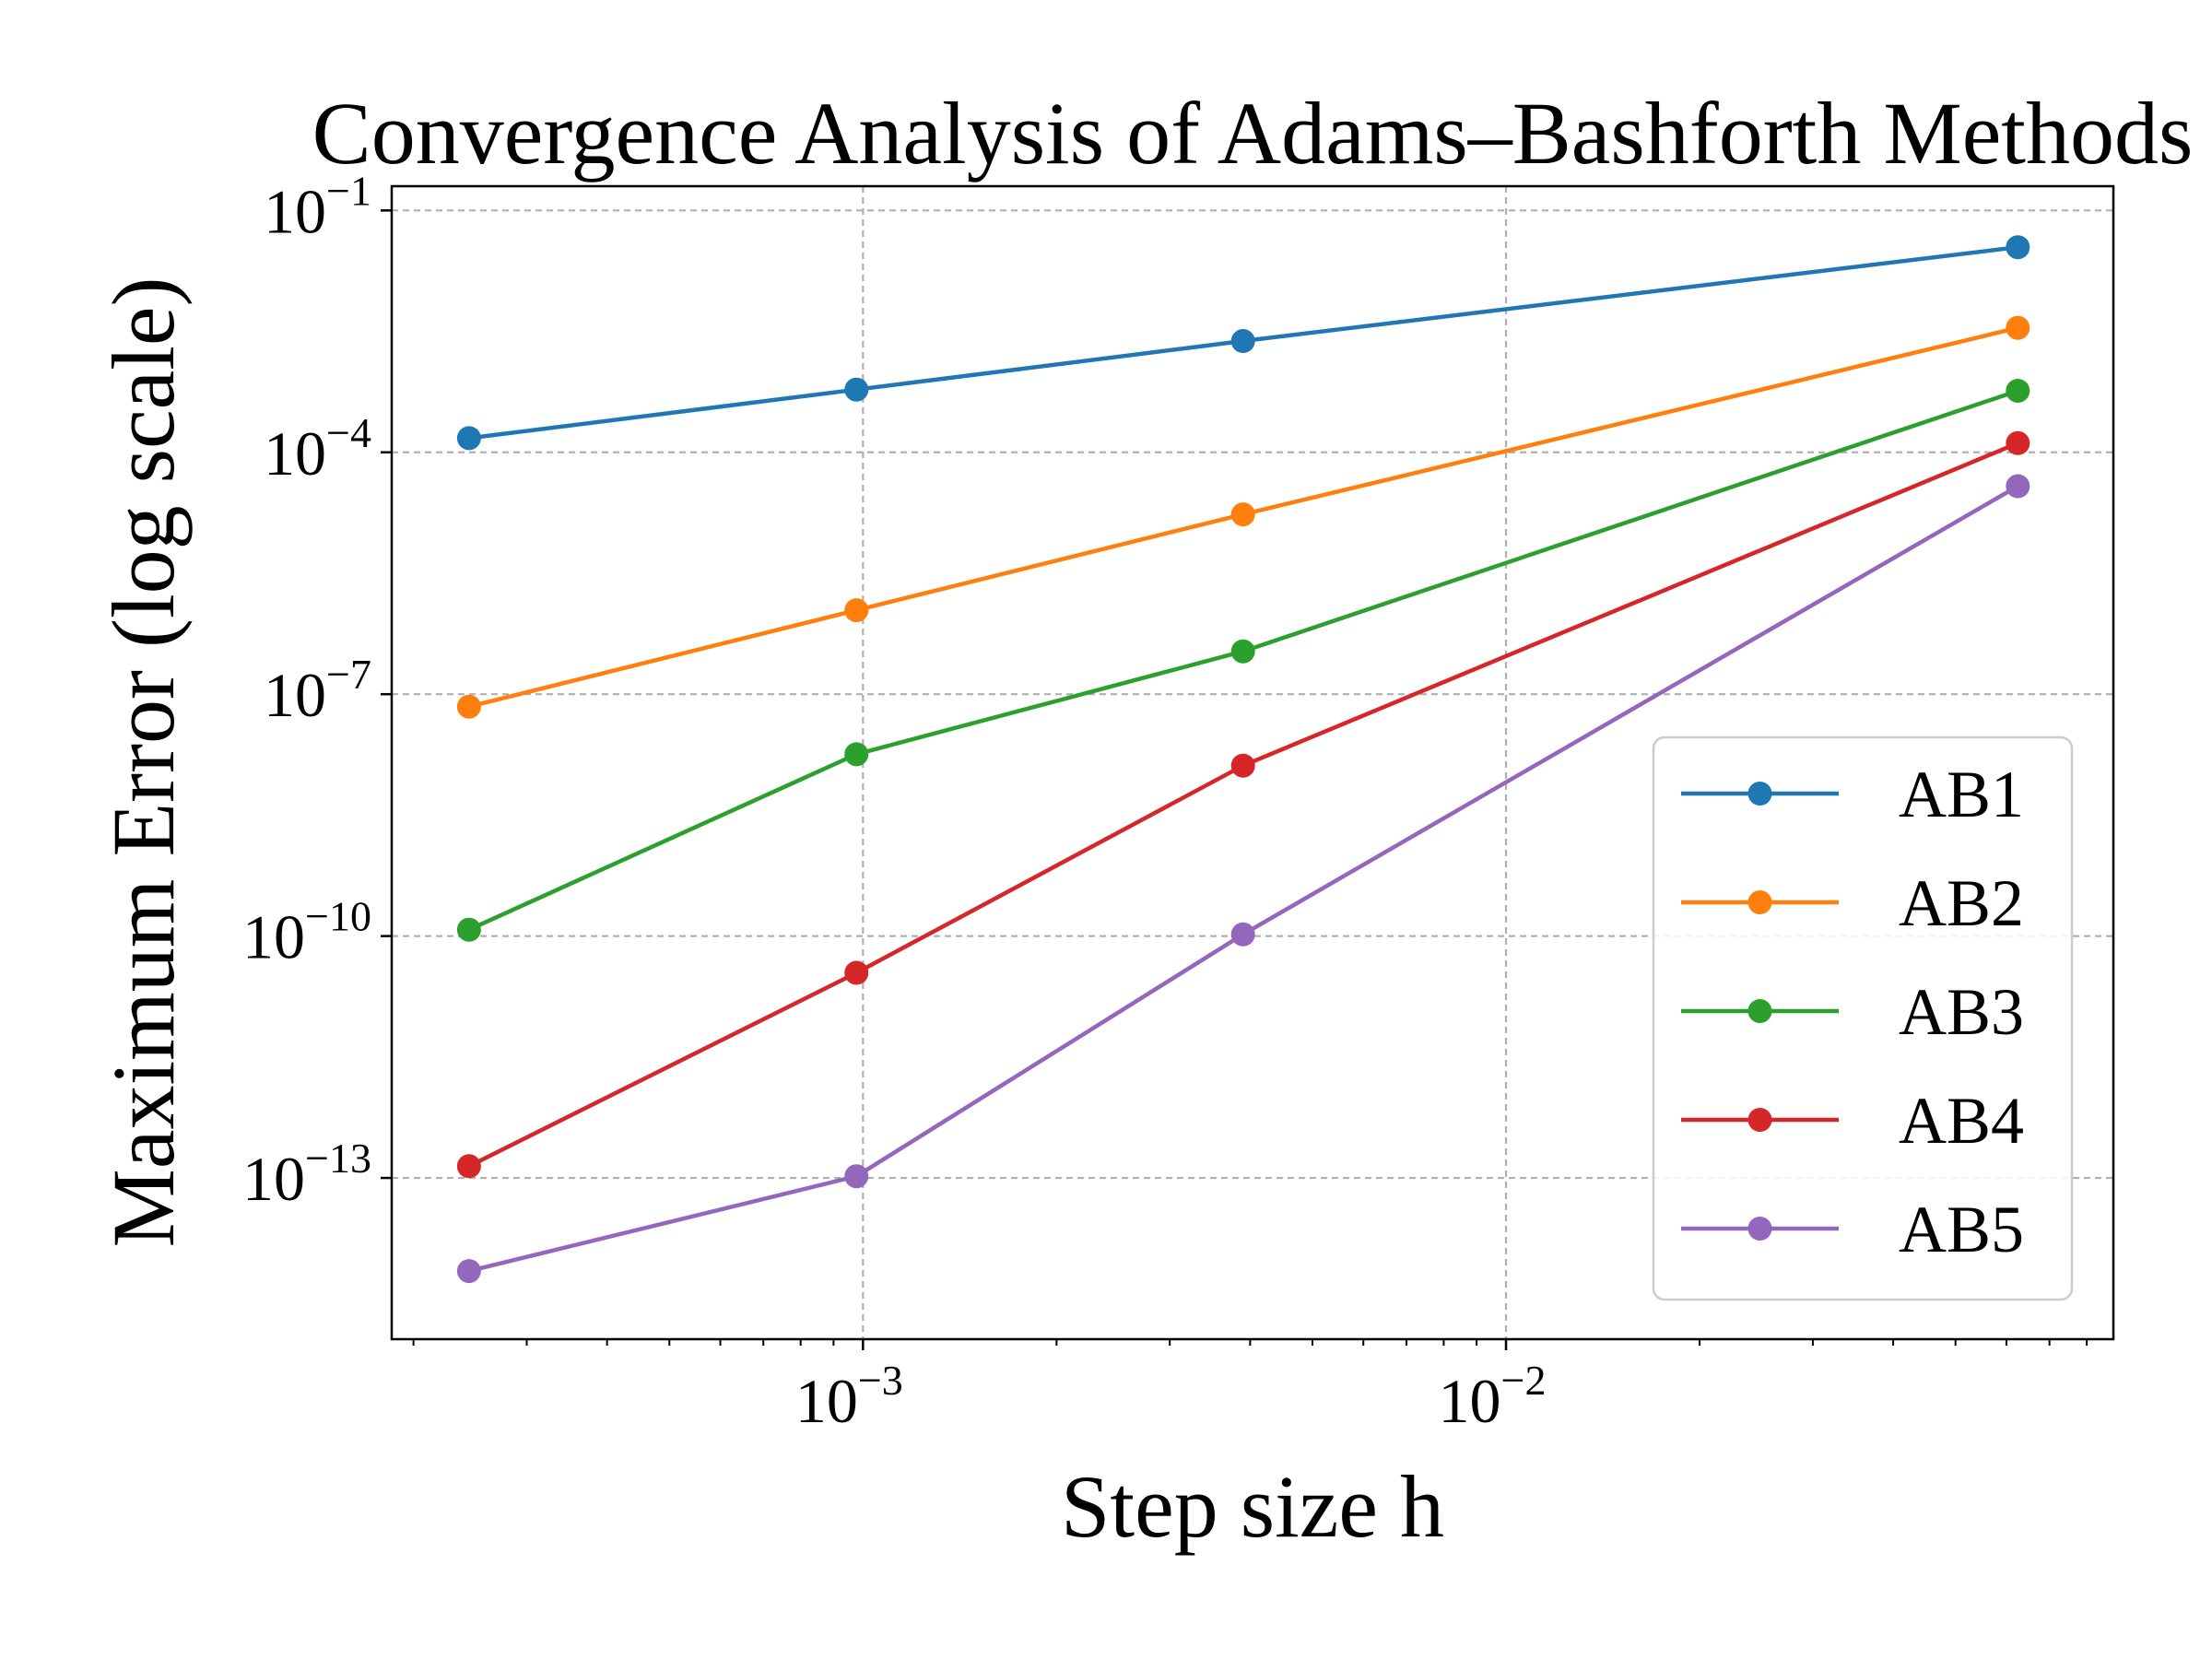 The width and height of the screenshot is (2212, 1659). I want to click on y-tick-label: 10⁻⁴, so click(317, 448).